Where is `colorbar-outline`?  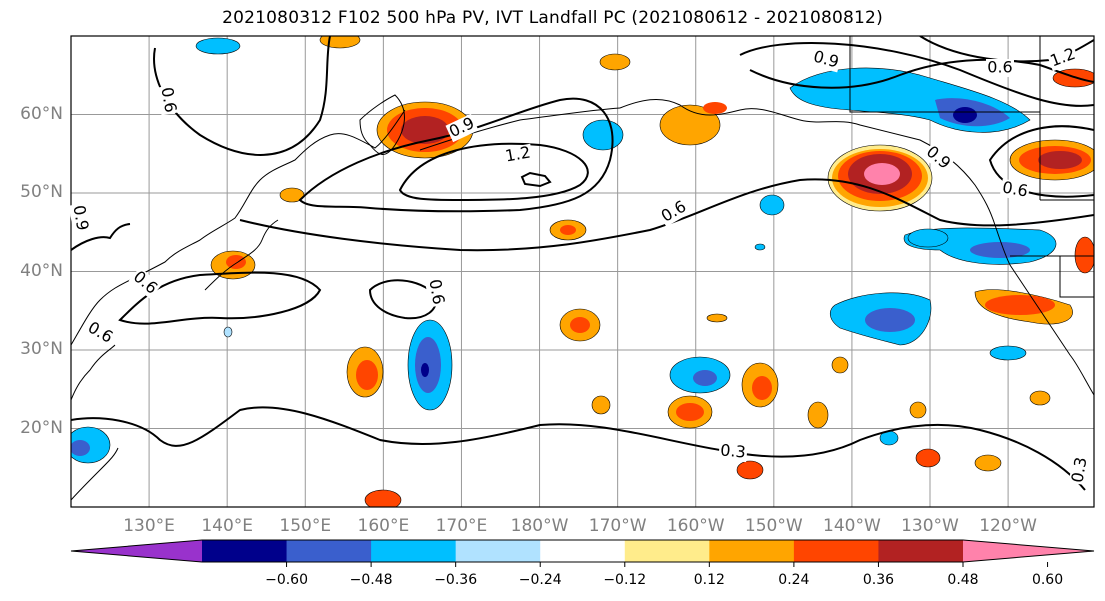 colorbar-outline is located at coordinates (582, 551).